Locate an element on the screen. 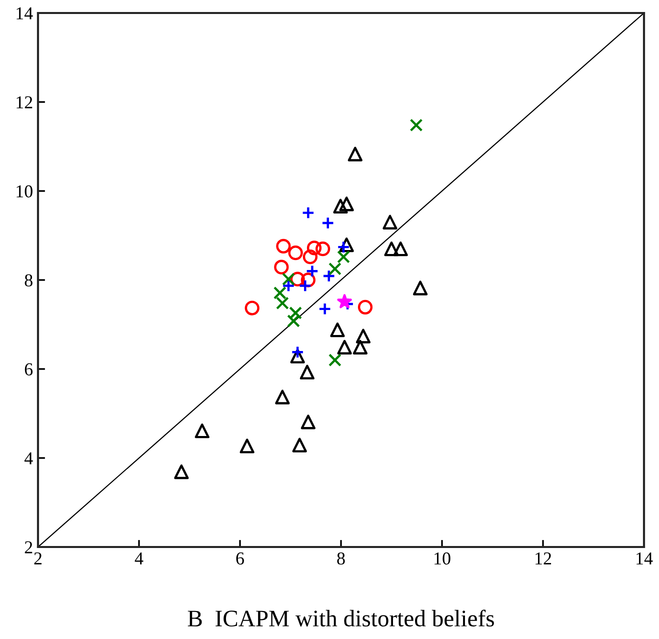  y-tick-label: 4 is located at coordinates (28, 458).